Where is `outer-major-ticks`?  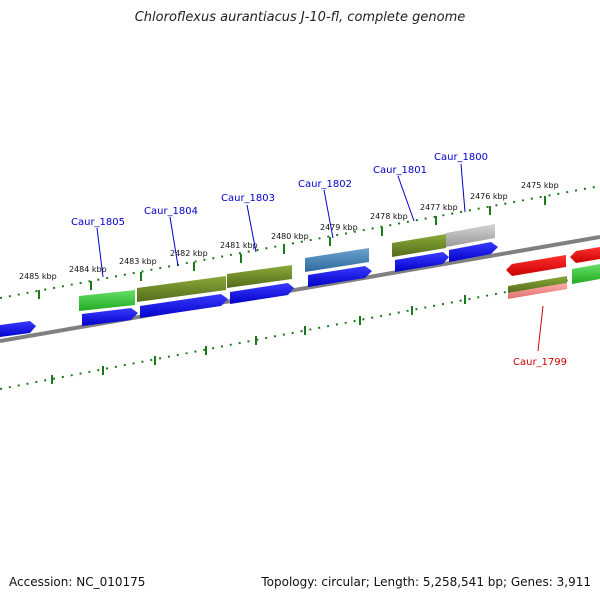 outer-major-ticks is located at coordinates (292, 247).